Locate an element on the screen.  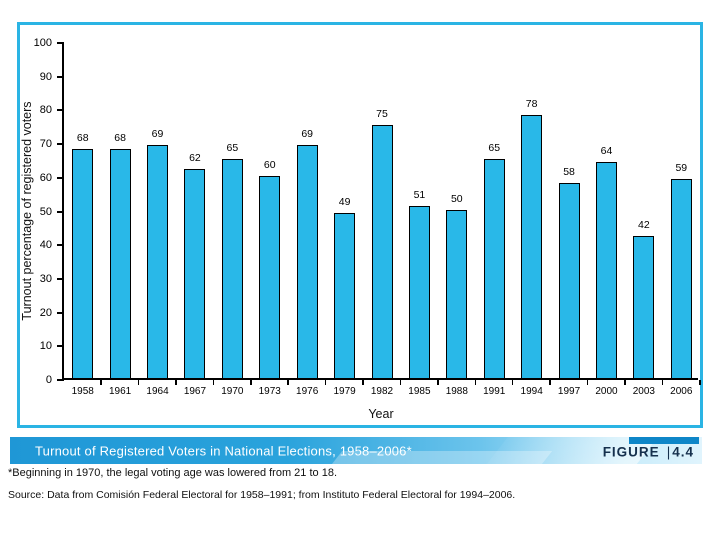
y-axis-tick-label: 40 is located at coordinates (45, 245).